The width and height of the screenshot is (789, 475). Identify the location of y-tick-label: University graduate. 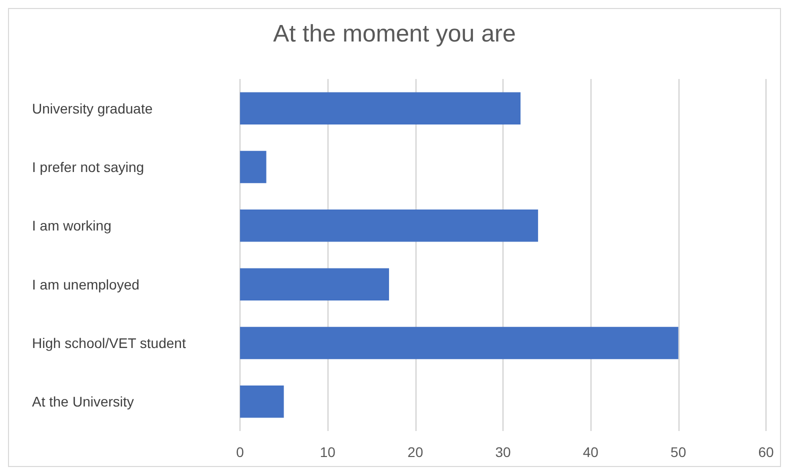
(92, 108).